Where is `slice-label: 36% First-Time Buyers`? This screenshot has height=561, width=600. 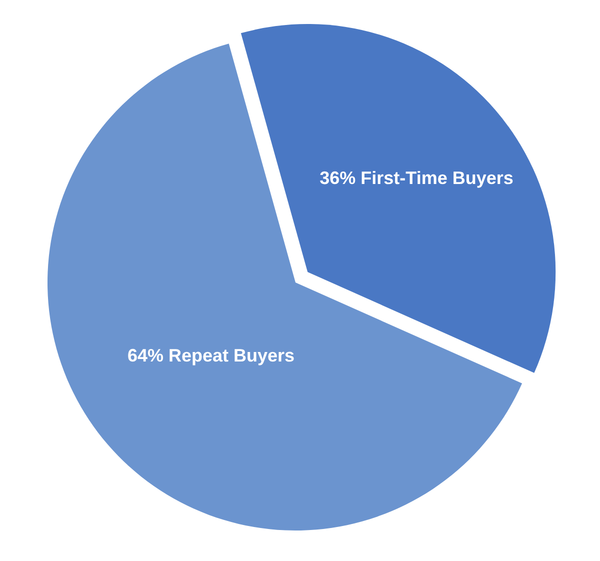 slice-label: 36% First-Time Buyers is located at coordinates (417, 178).